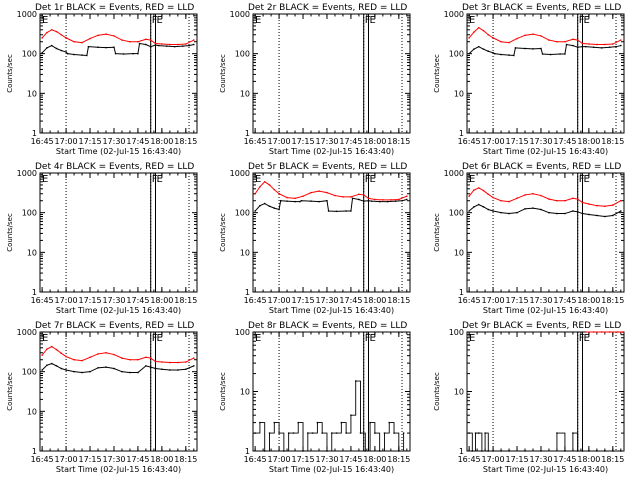 This screenshot has height=480, width=640. What do you see at coordinates (114, 8) in the screenshot?
I see `panel-title: Det 1r BLACK = Events, RED = LLD` at bounding box center [114, 8].